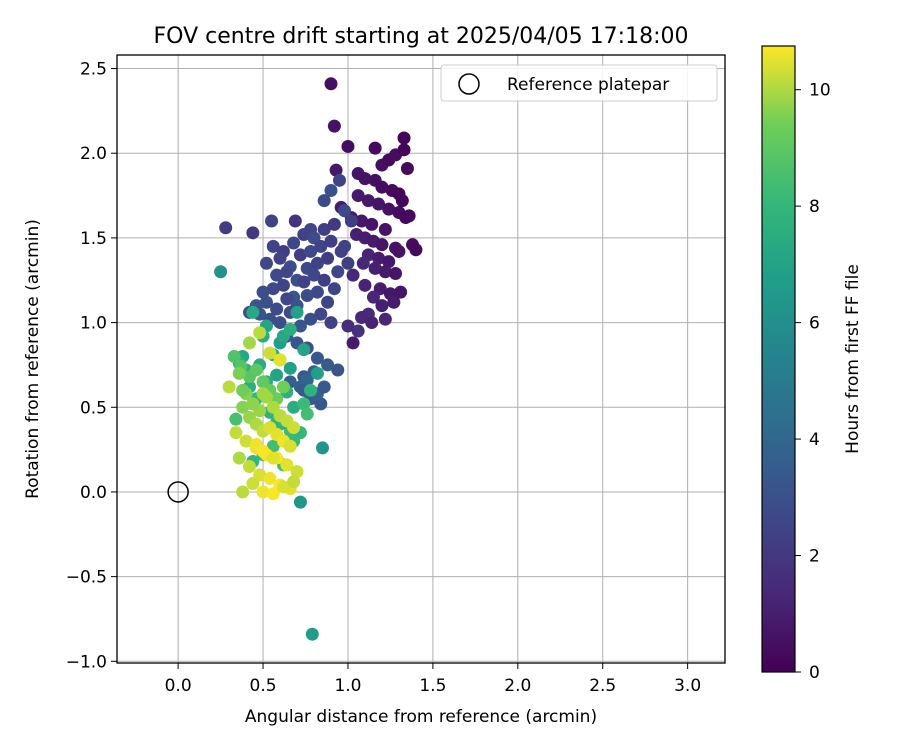 Image resolution: width=900 pixels, height=750 pixels. I want to click on legend: Reference platepar, so click(579, 83).